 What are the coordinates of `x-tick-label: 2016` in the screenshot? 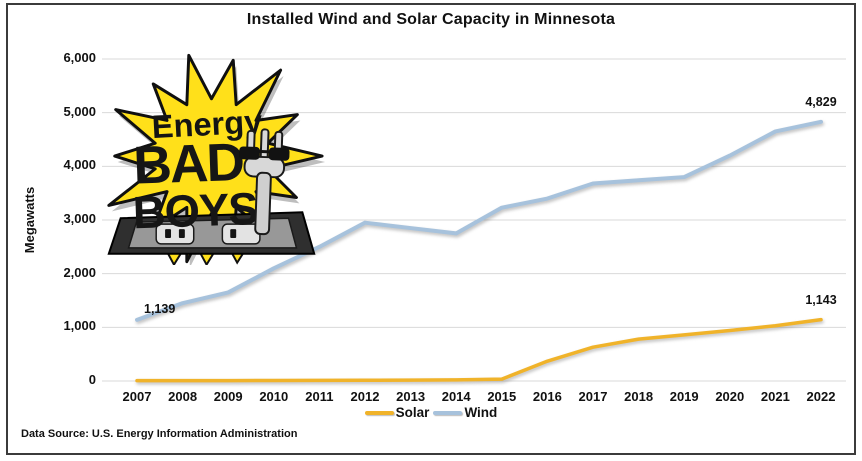 It's located at (547, 396).